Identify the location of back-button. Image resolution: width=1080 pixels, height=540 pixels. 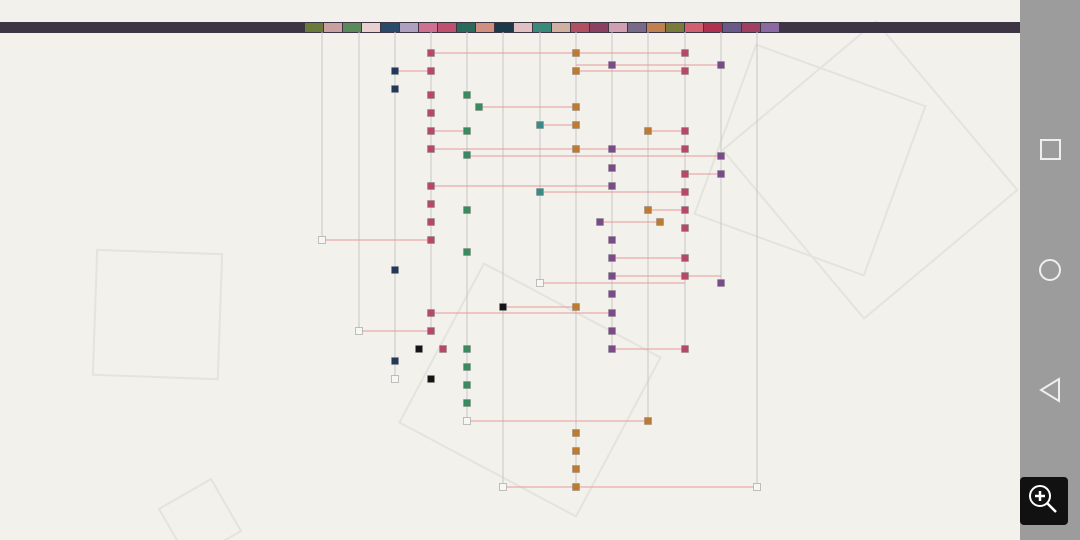
(1049, 390).